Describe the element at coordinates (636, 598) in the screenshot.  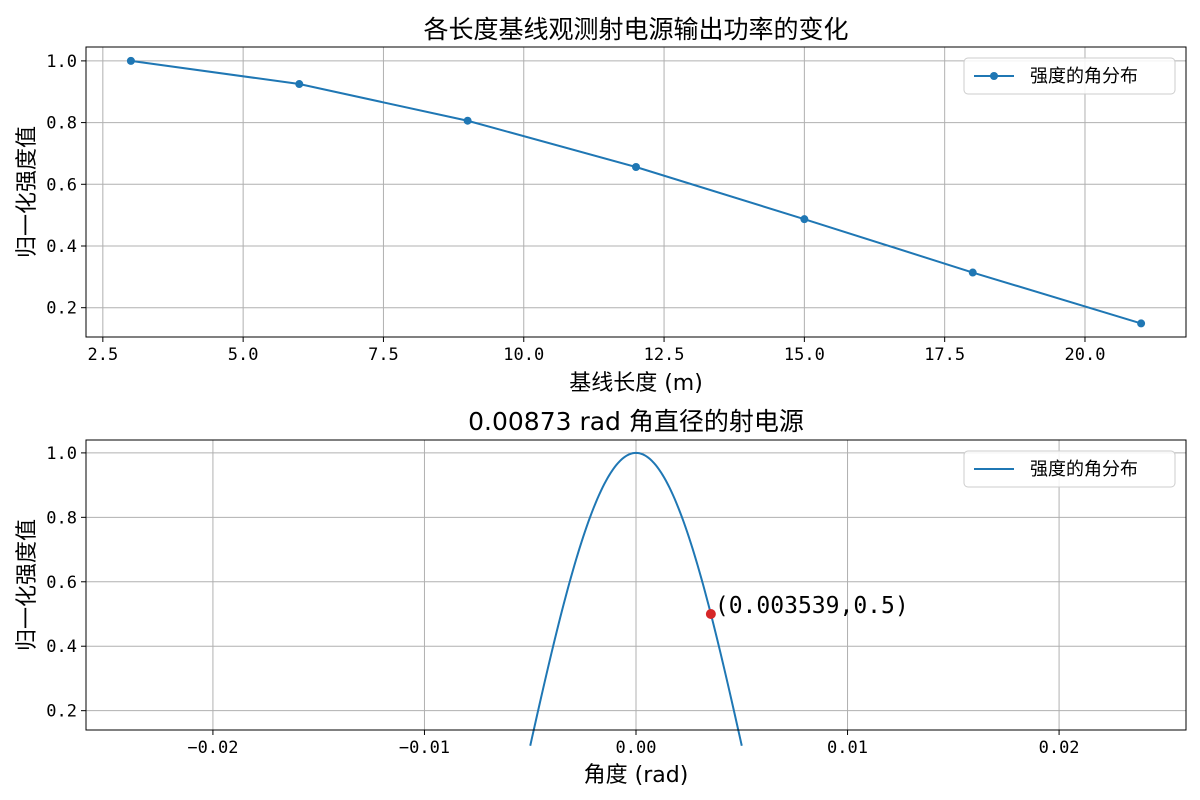
I see `series-line` at that location.